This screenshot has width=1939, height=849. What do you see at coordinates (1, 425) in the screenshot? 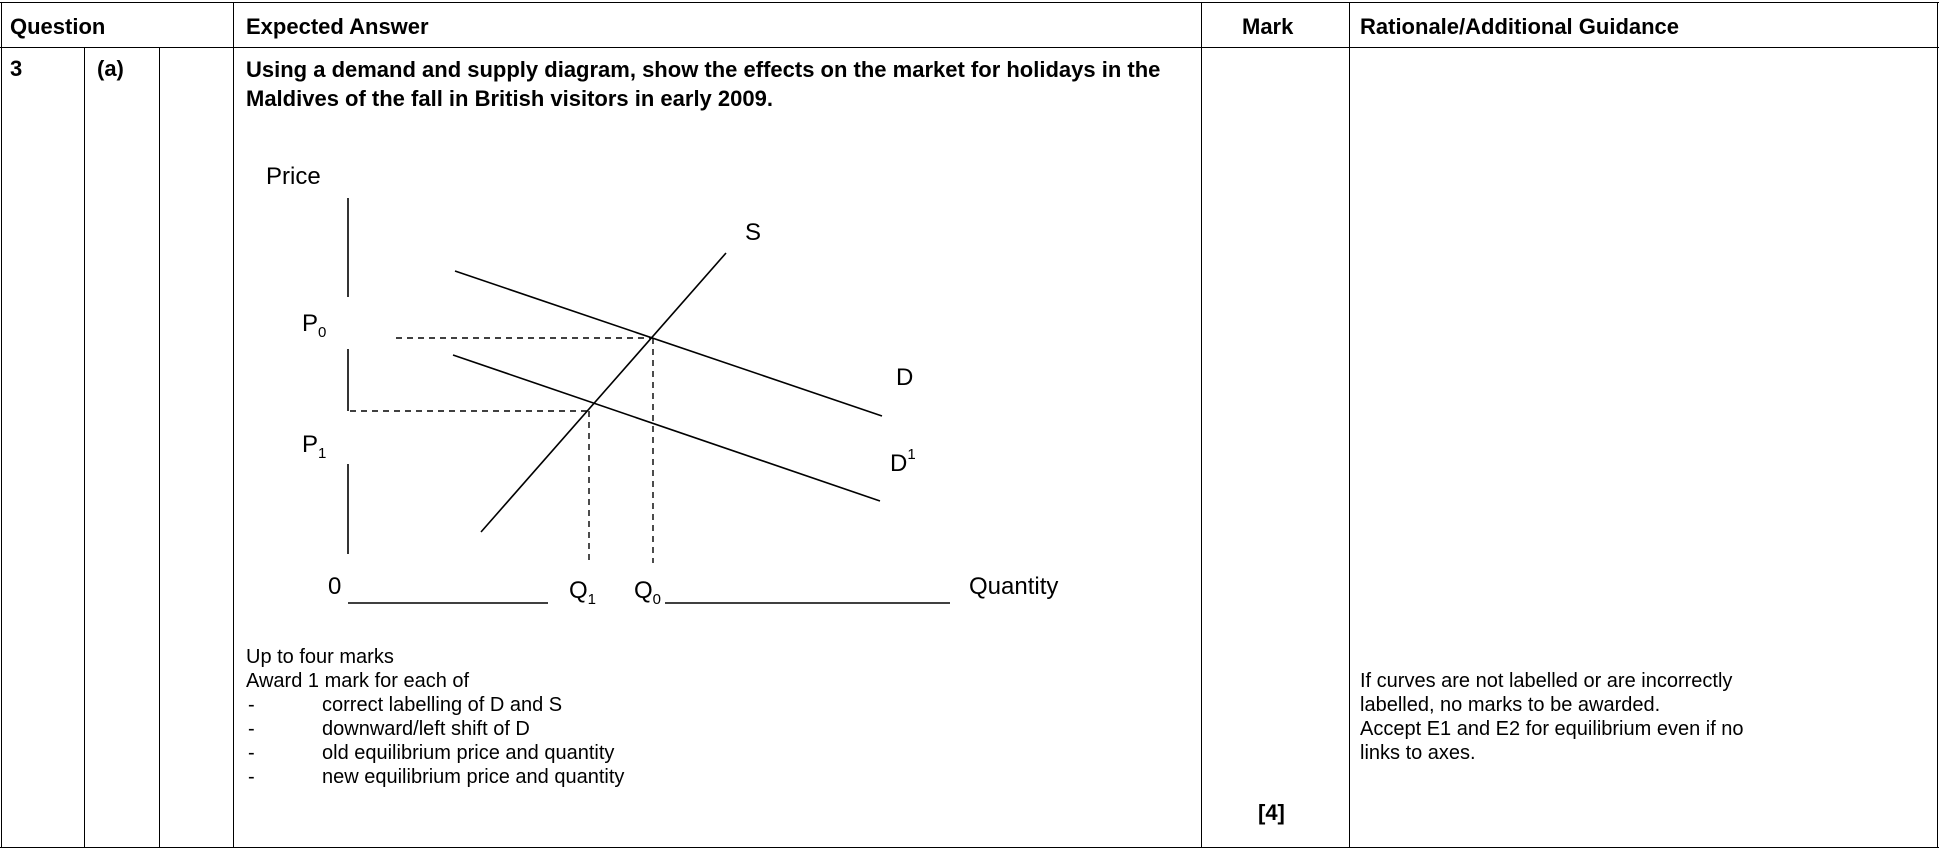
I see `table-left-border` at bounding box center [1, 425].